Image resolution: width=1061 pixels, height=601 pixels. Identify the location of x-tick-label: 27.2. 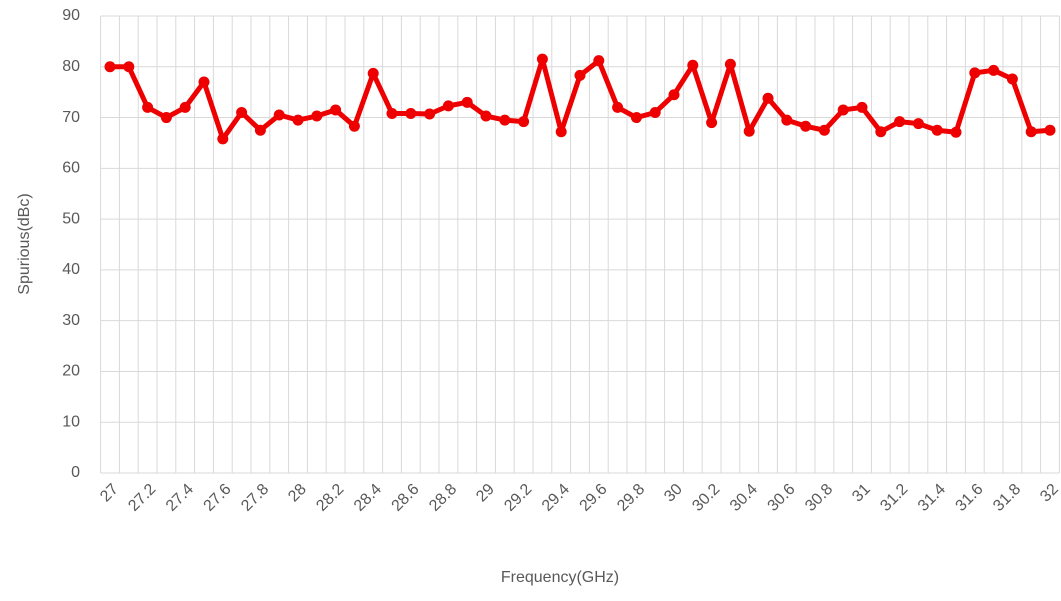
(142, 498).